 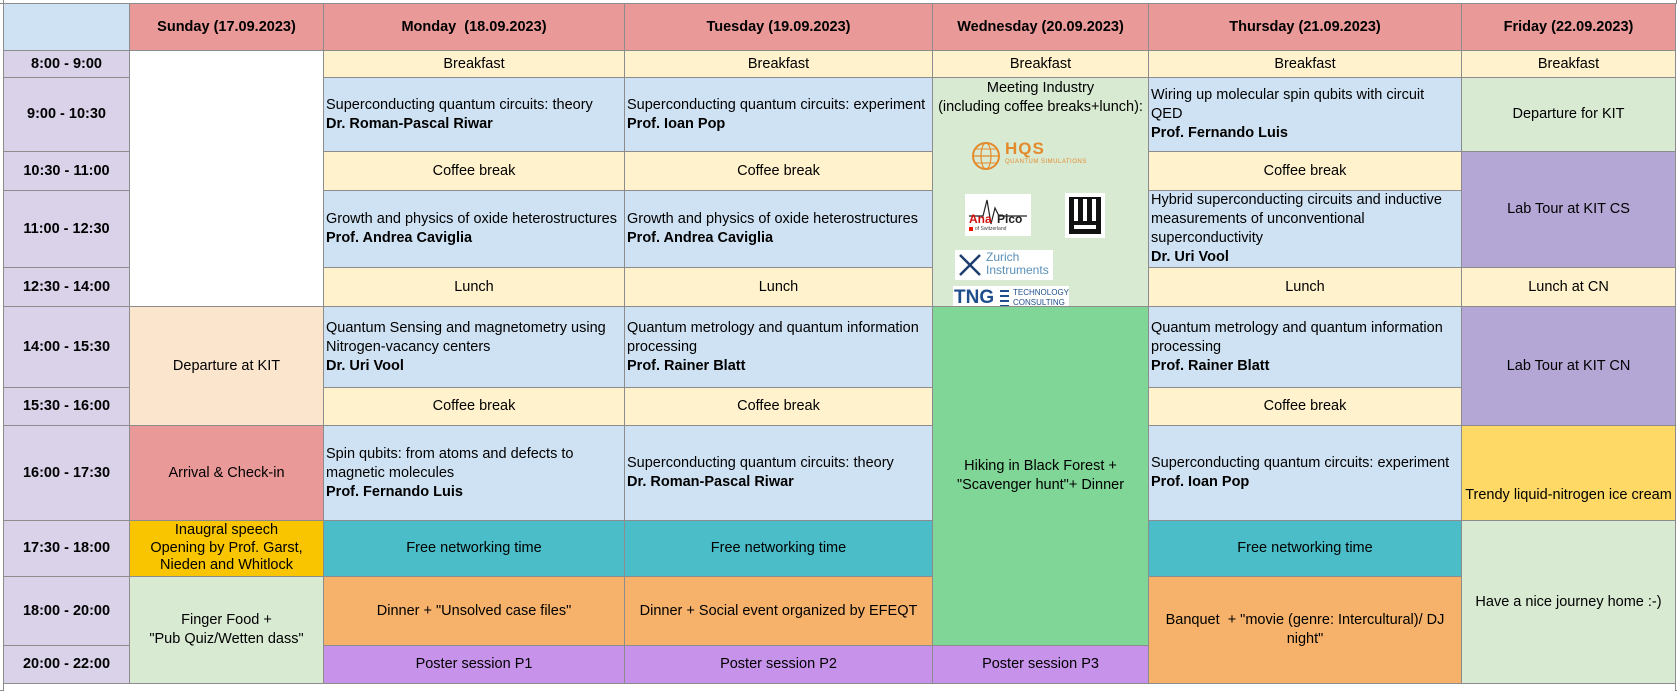 What do you see at coordinates (474, 171) in the screenshot?
I see `monday-coffee-break-1: Coffee break` at bounding box center [474, 171].